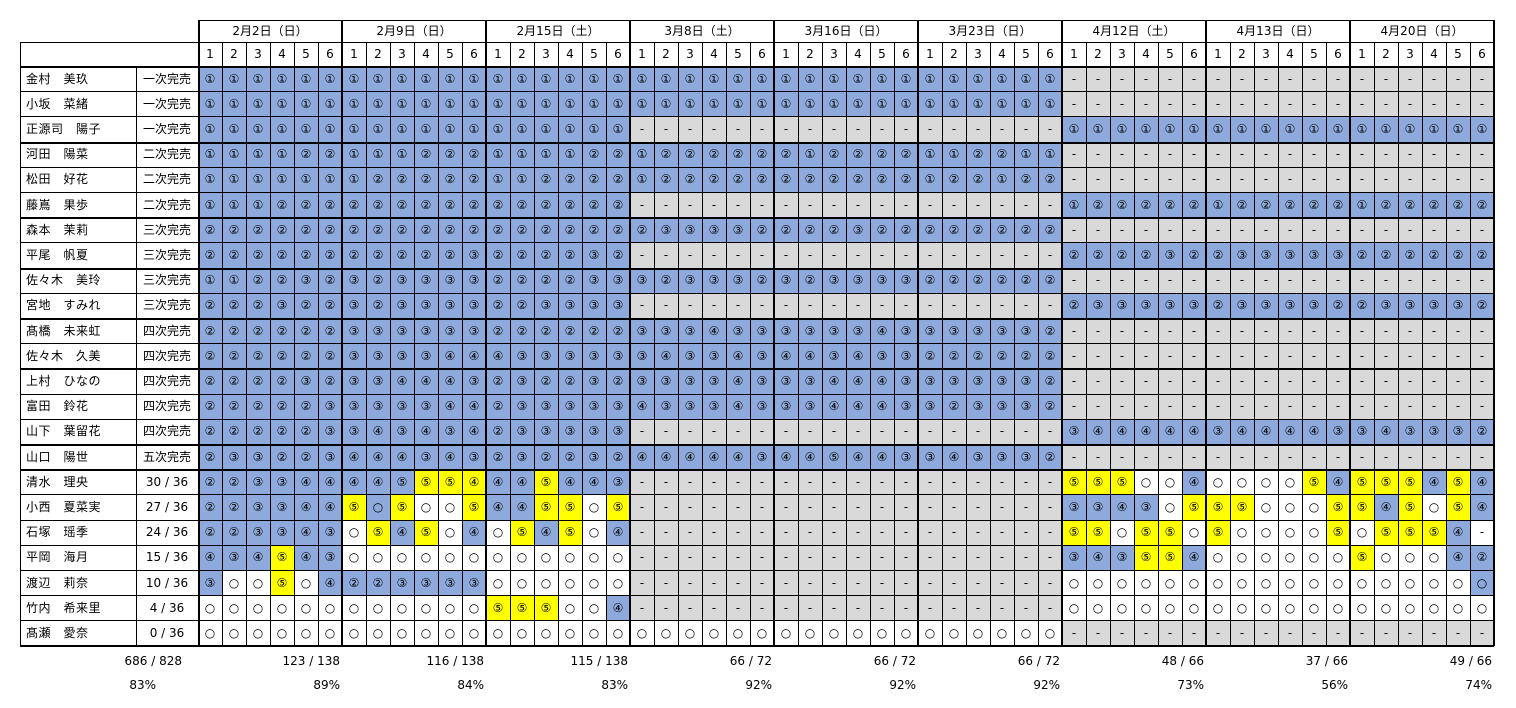 Image resolution: width=1516 pixels, height=708 pixels. I want to click on slot-header: 3, so click(1410, 54).